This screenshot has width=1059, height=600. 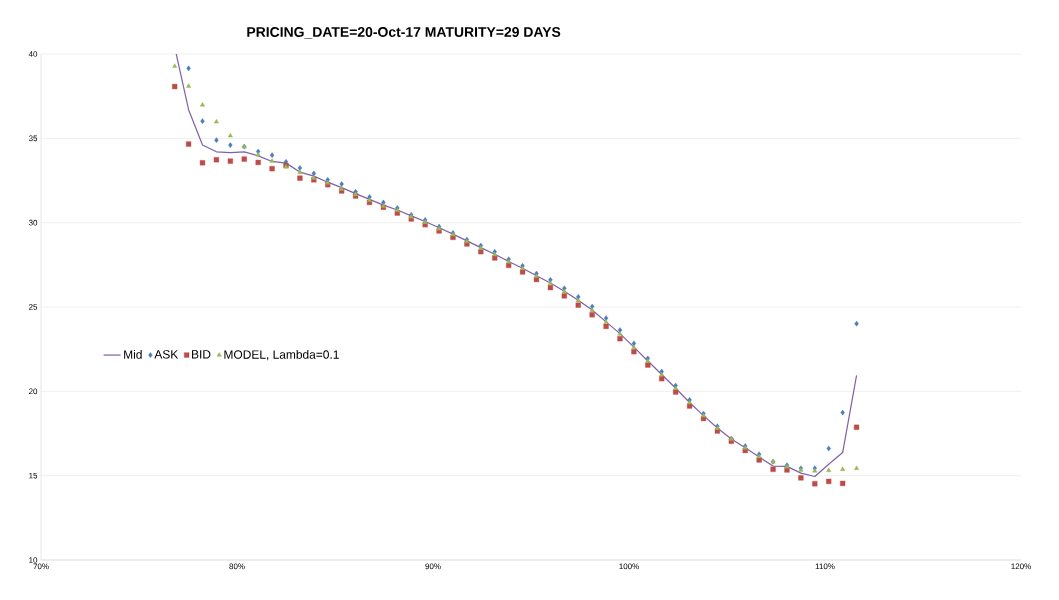 I want to click on legend-label: ASK, so click(x=166, y=354).